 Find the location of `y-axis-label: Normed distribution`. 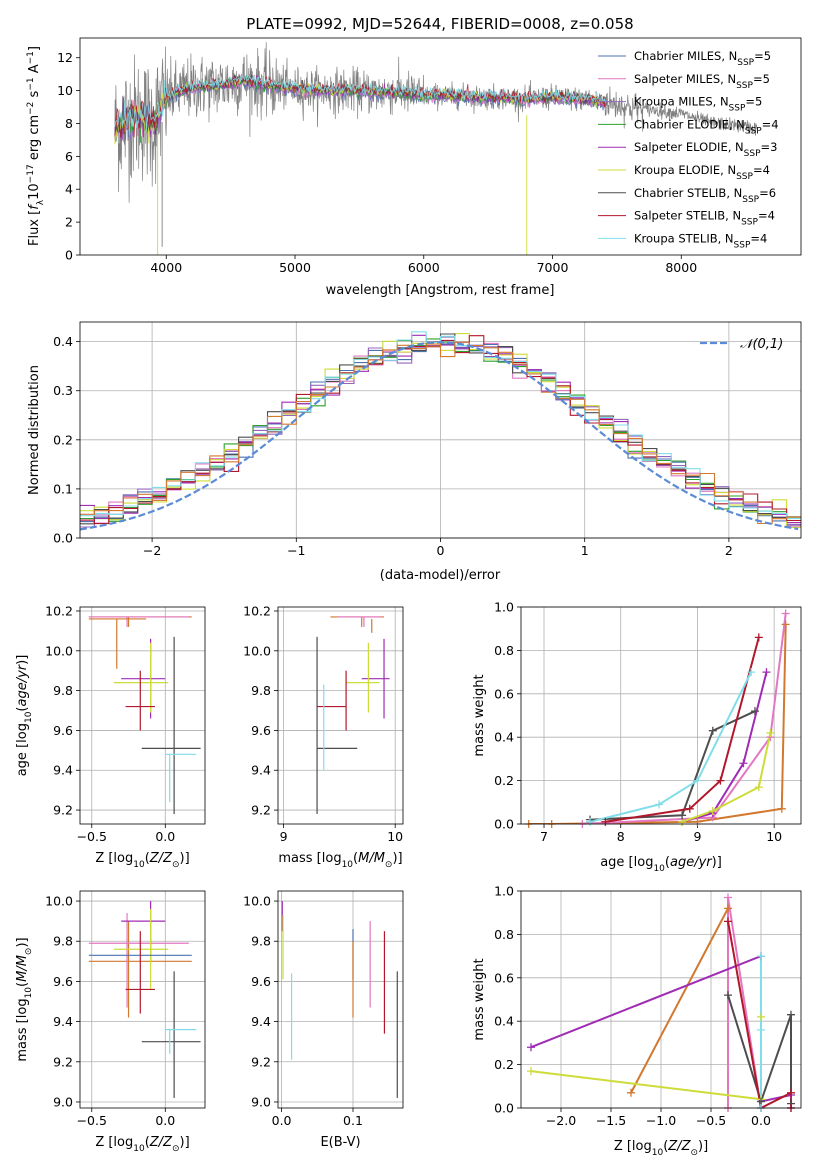

y-axis-label: Normed distribution is located at coordinates (34, 430).